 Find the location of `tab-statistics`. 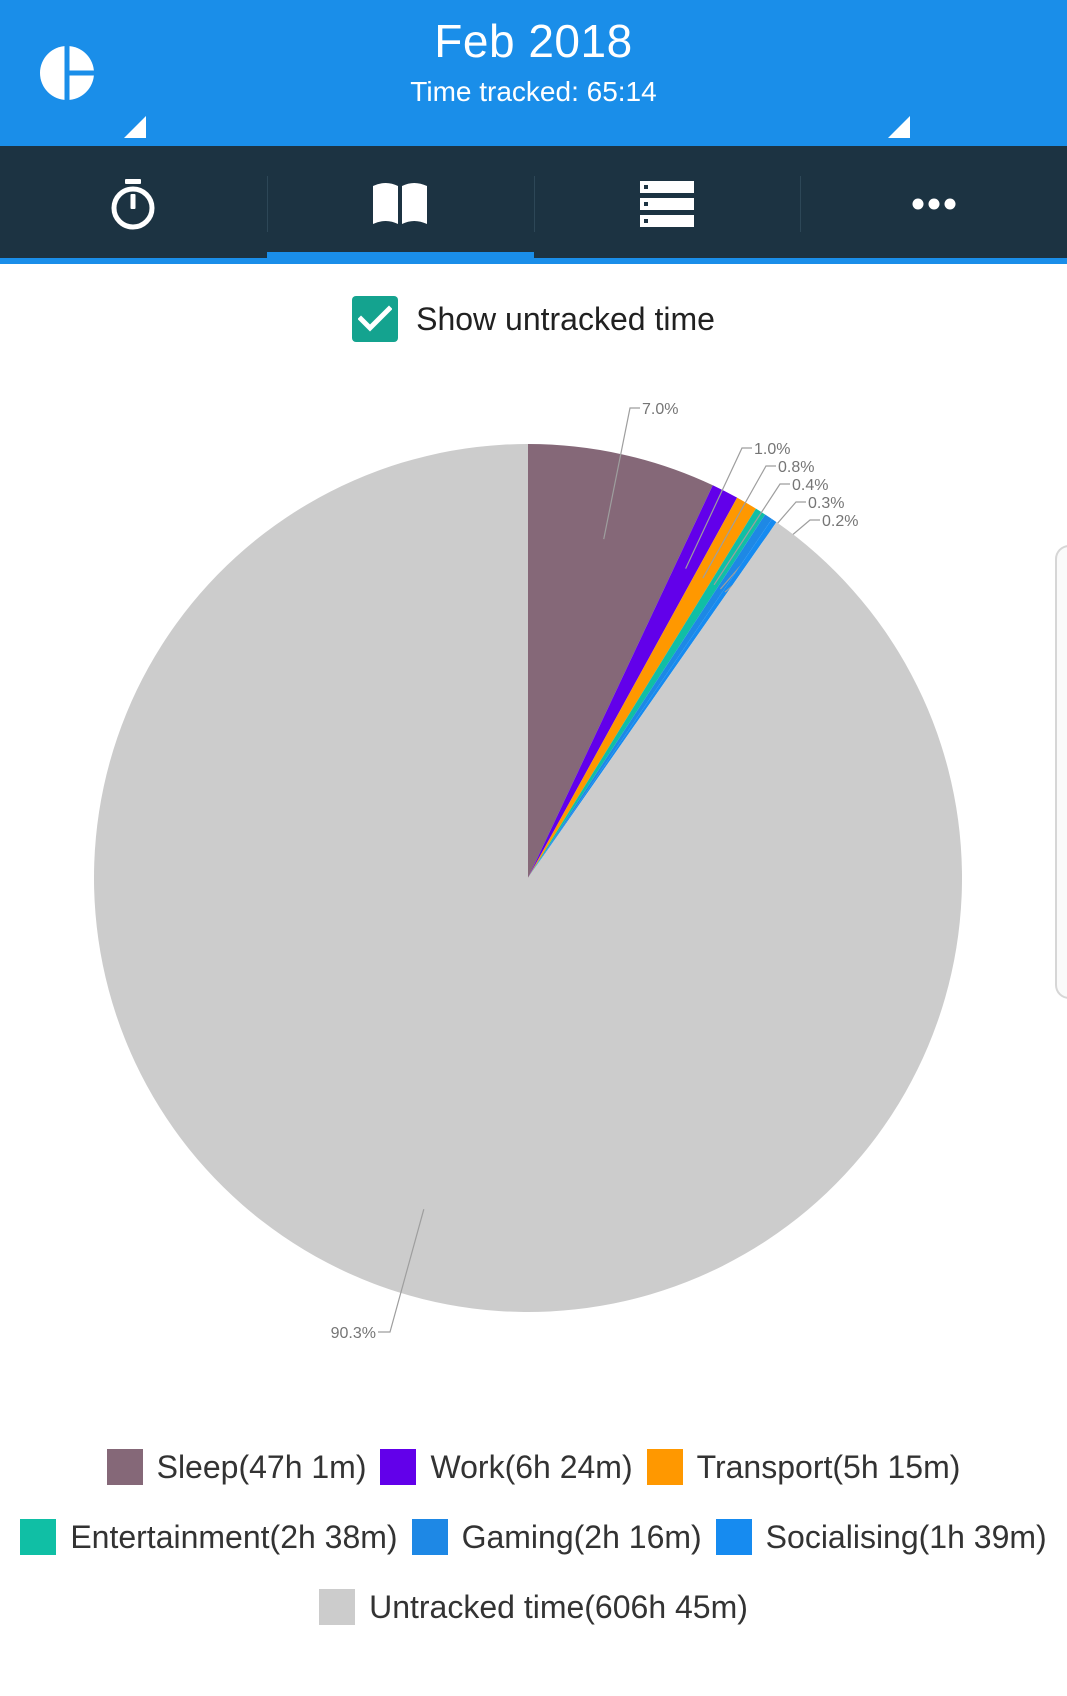

tab-statistics is located at coordinates (400, 204).